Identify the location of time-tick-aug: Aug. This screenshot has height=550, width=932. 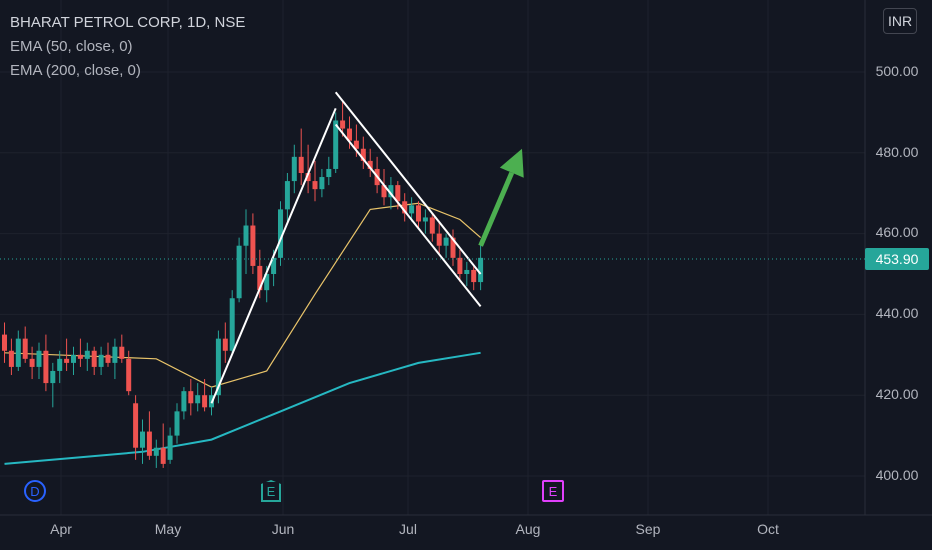
(528, 529).